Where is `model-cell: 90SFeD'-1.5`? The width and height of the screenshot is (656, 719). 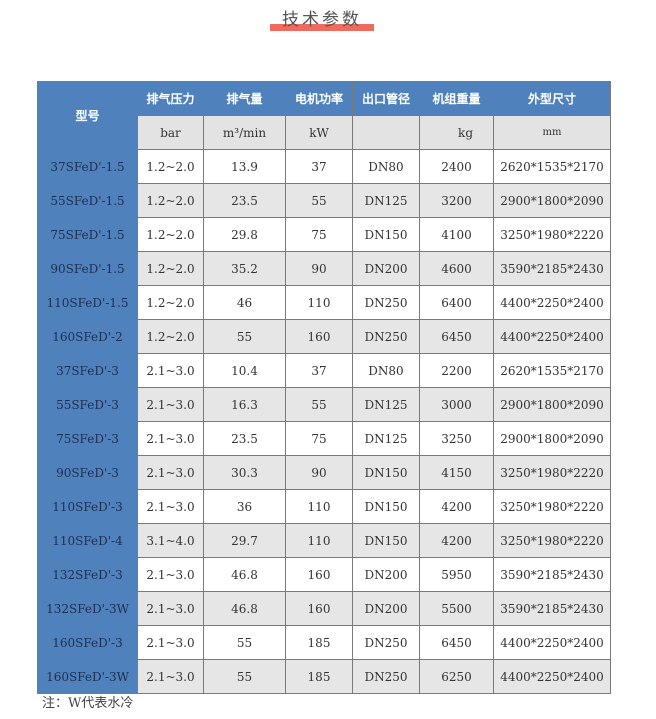
model-cell: 90SFeD'-1.5 is located at coordinates (87, 268).